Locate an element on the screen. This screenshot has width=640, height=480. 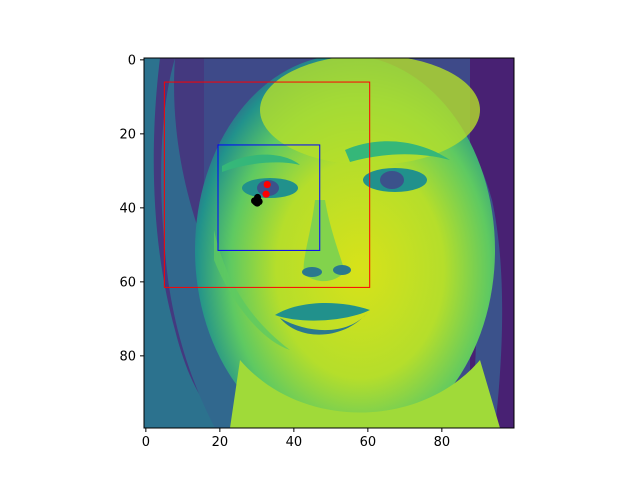
x-tick-label: 40 is located at coordinates (294, 442).